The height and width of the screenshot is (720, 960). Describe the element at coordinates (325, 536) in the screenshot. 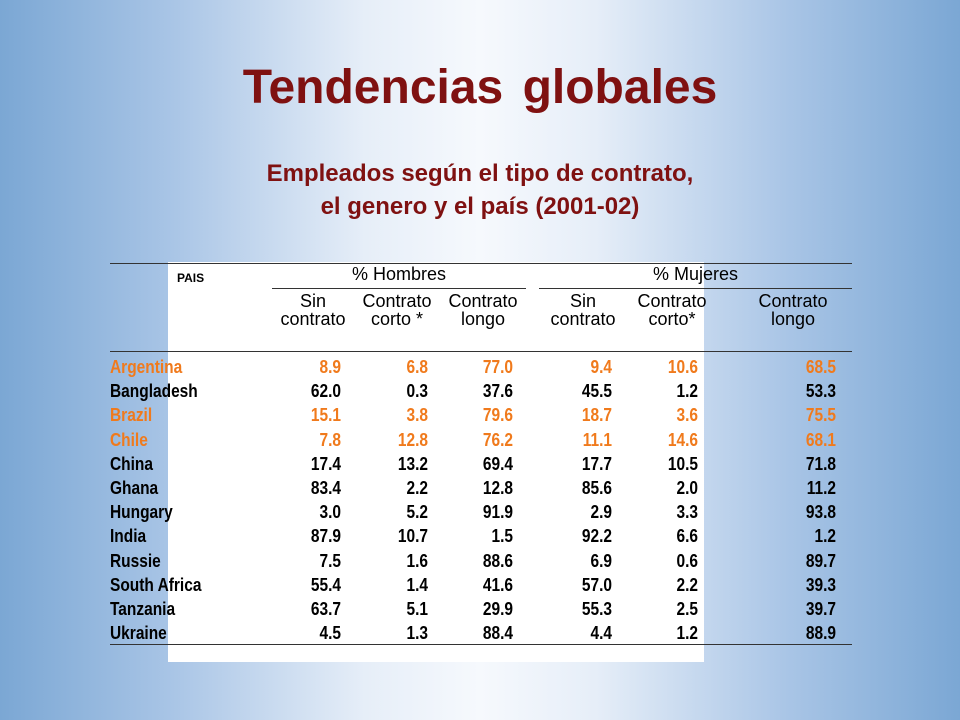

I see `men-value-1: 87.9` at that location.